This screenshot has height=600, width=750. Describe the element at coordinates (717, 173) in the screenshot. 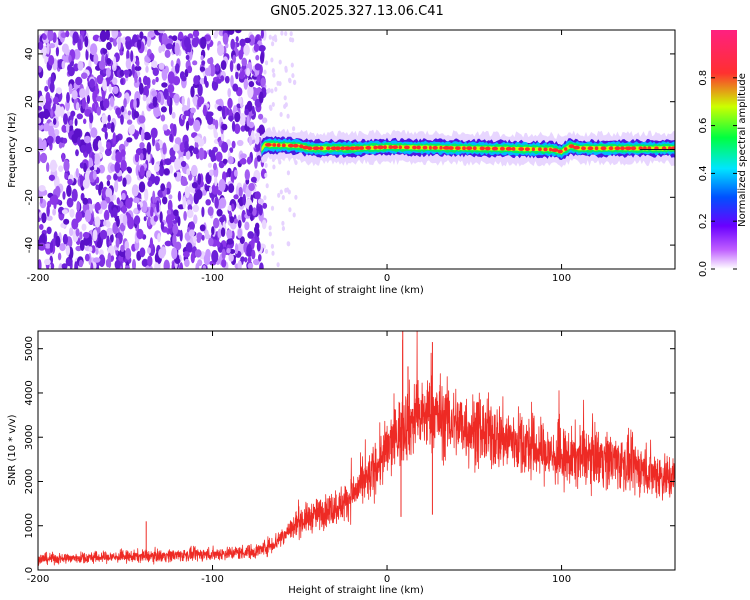

I see `colorbar-ticks: 0.0 0.2 0.4 0.6 0.8` at that location.